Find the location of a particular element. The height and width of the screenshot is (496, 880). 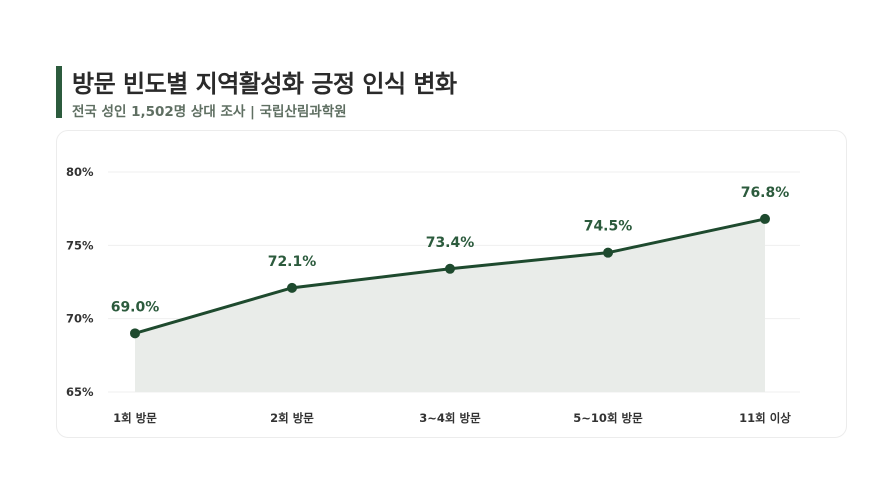

title-accent-bar is located at coordinates (59, 92).